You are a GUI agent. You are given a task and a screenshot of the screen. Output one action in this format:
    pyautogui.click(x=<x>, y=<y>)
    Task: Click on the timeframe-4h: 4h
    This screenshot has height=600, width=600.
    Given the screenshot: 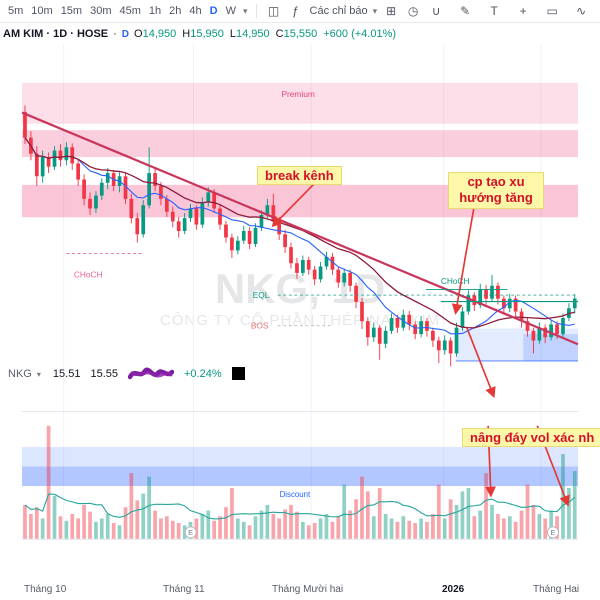 What is the action you would take?
    pyautogui.click(x=195, y=11)
    